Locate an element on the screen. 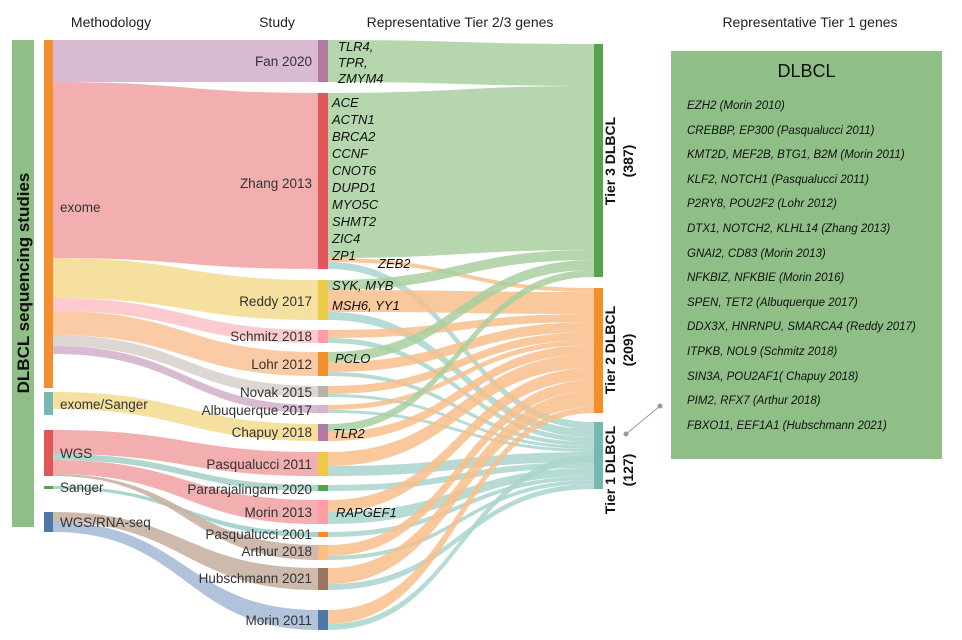 This screenshot has height=640, width=962. tier2-node is located at coordinates (598, 350).